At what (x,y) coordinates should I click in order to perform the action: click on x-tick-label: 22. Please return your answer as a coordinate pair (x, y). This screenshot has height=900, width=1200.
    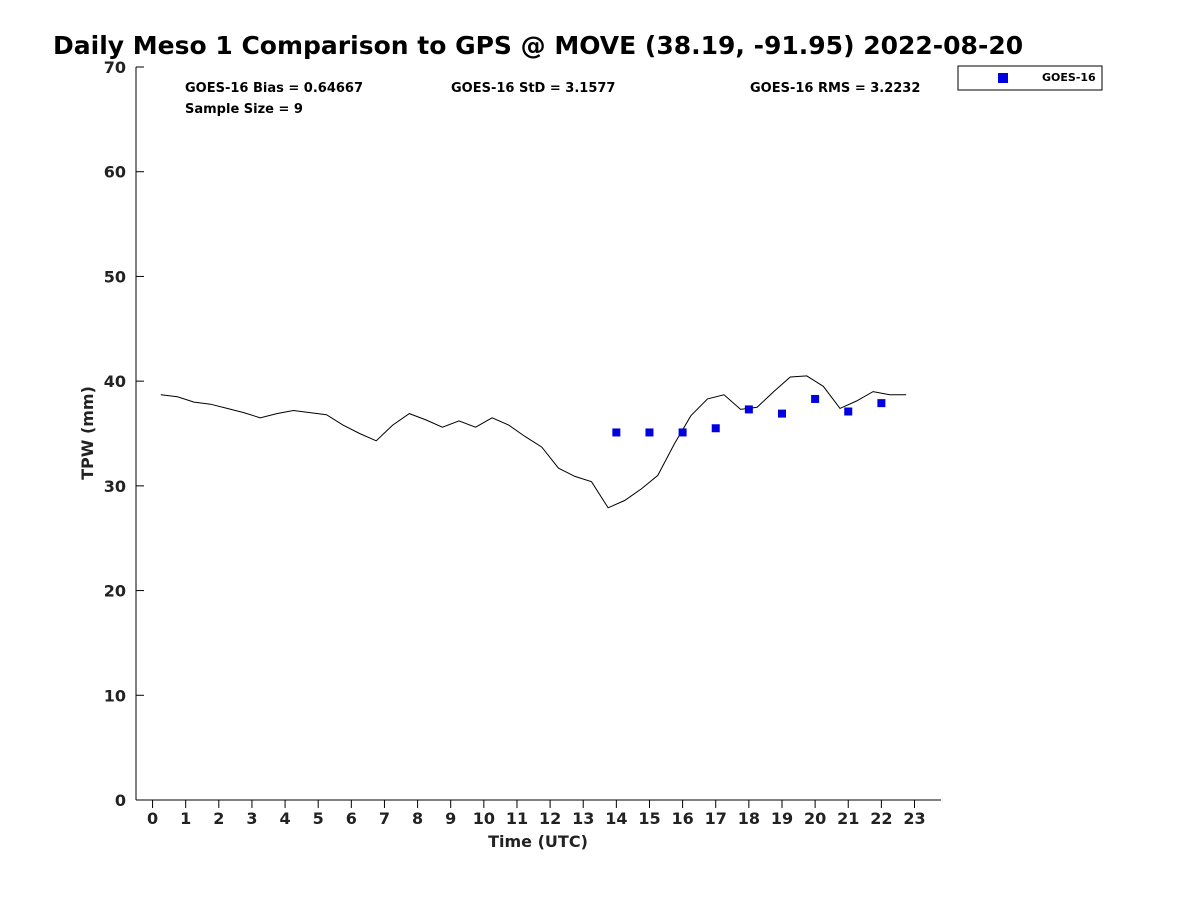
    Looking at the image, I should click on (881, 818).